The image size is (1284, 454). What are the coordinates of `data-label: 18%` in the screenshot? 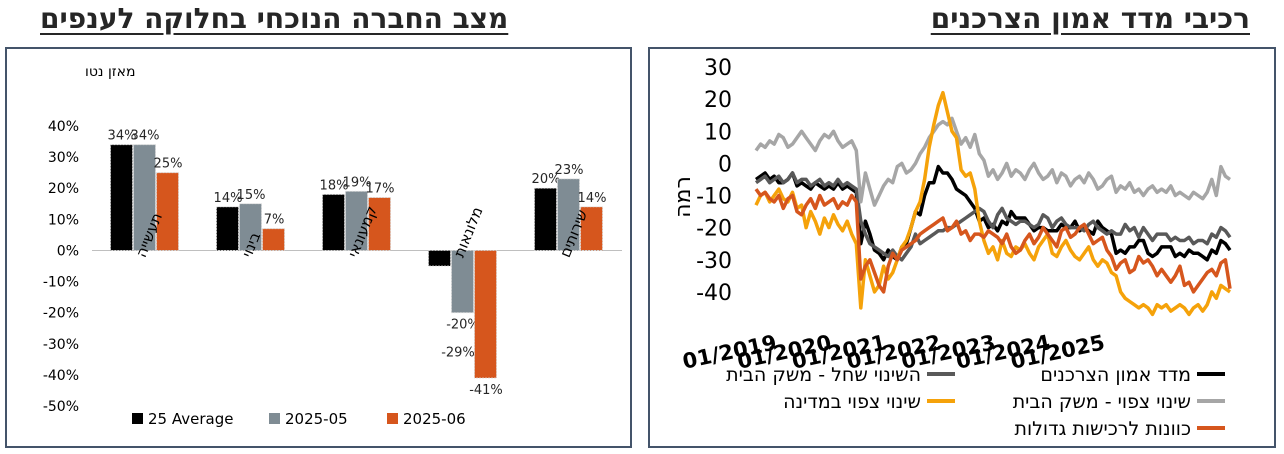 It's located at (334, 185).